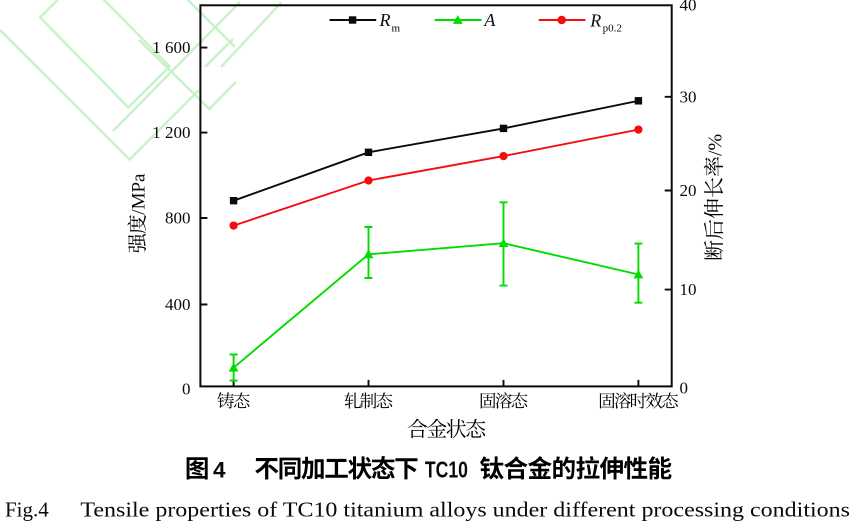 This screenshot has width=856, height=529. Describe the element at coordinates (171, 47) in the screenshot. I see `svg-text: 1 600` at that location.